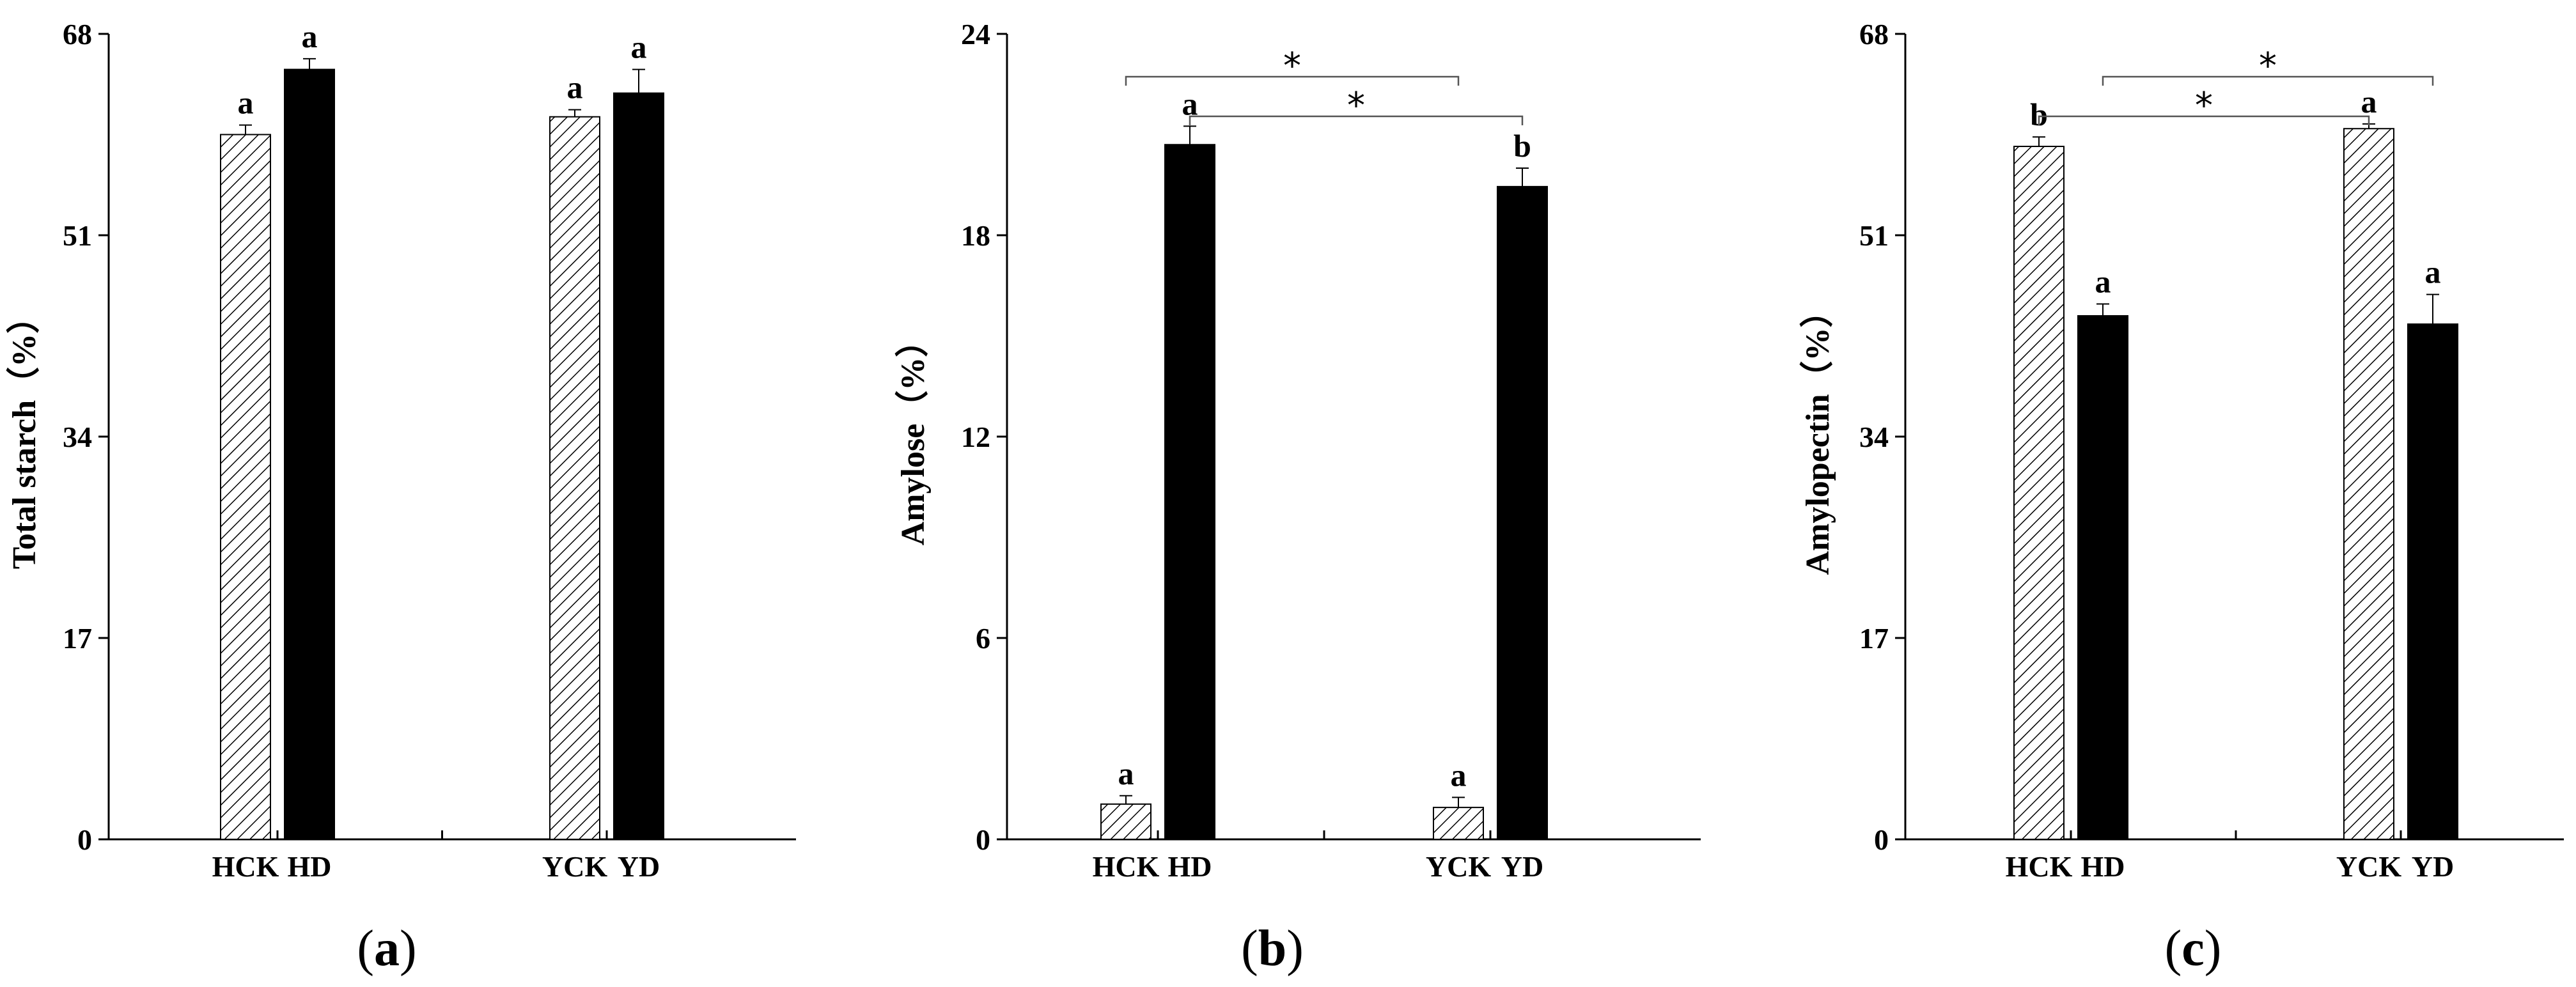 This screenshot has height=987, width=2576. Describe the element at coordinates (2193, 949) in the screenshot. I see `panel-caption: (c)` at that location.